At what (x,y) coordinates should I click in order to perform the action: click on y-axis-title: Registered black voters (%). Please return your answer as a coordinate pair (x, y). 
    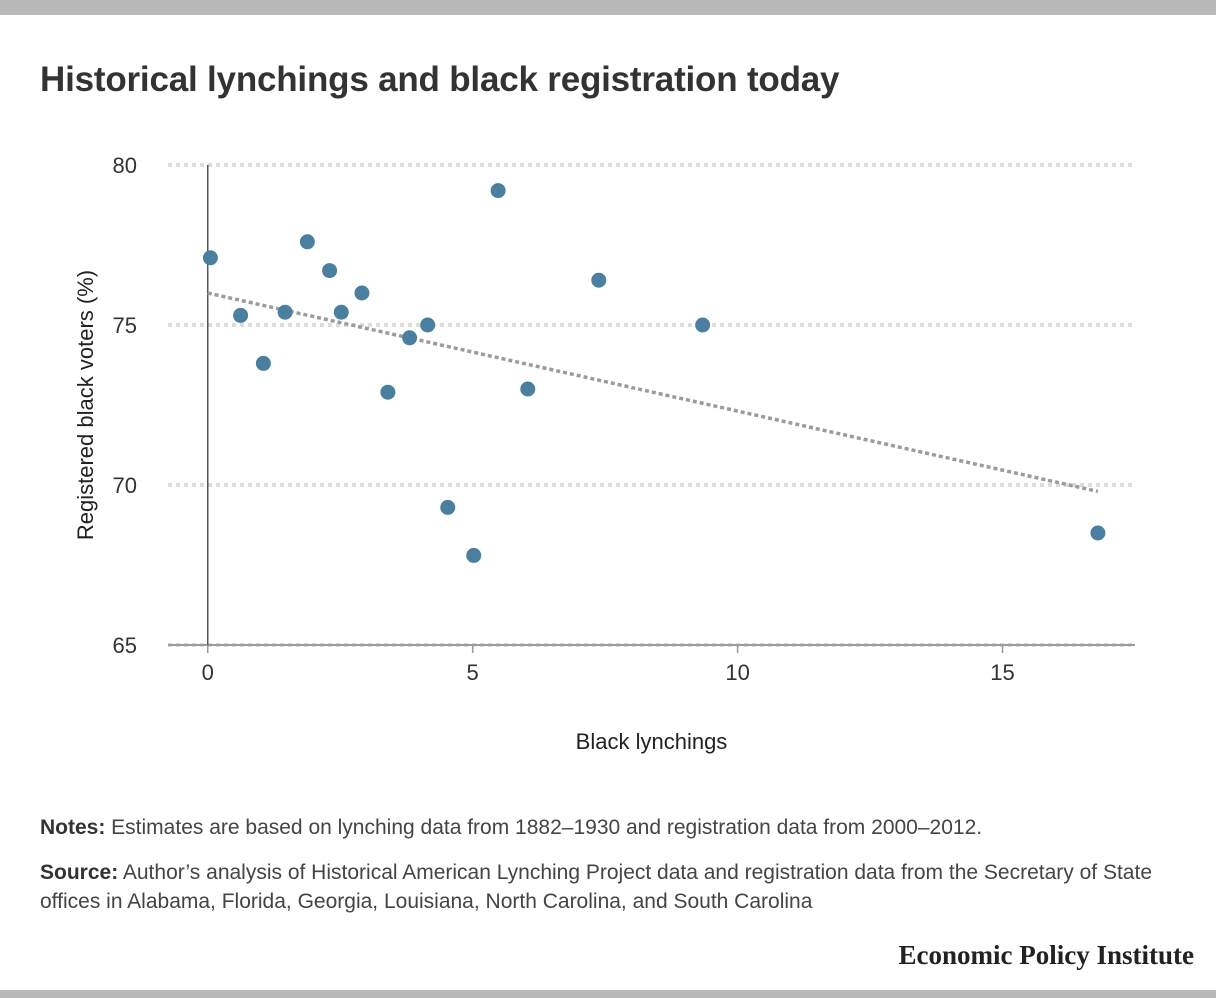
    Looking at the image, I should click on (85, 405).